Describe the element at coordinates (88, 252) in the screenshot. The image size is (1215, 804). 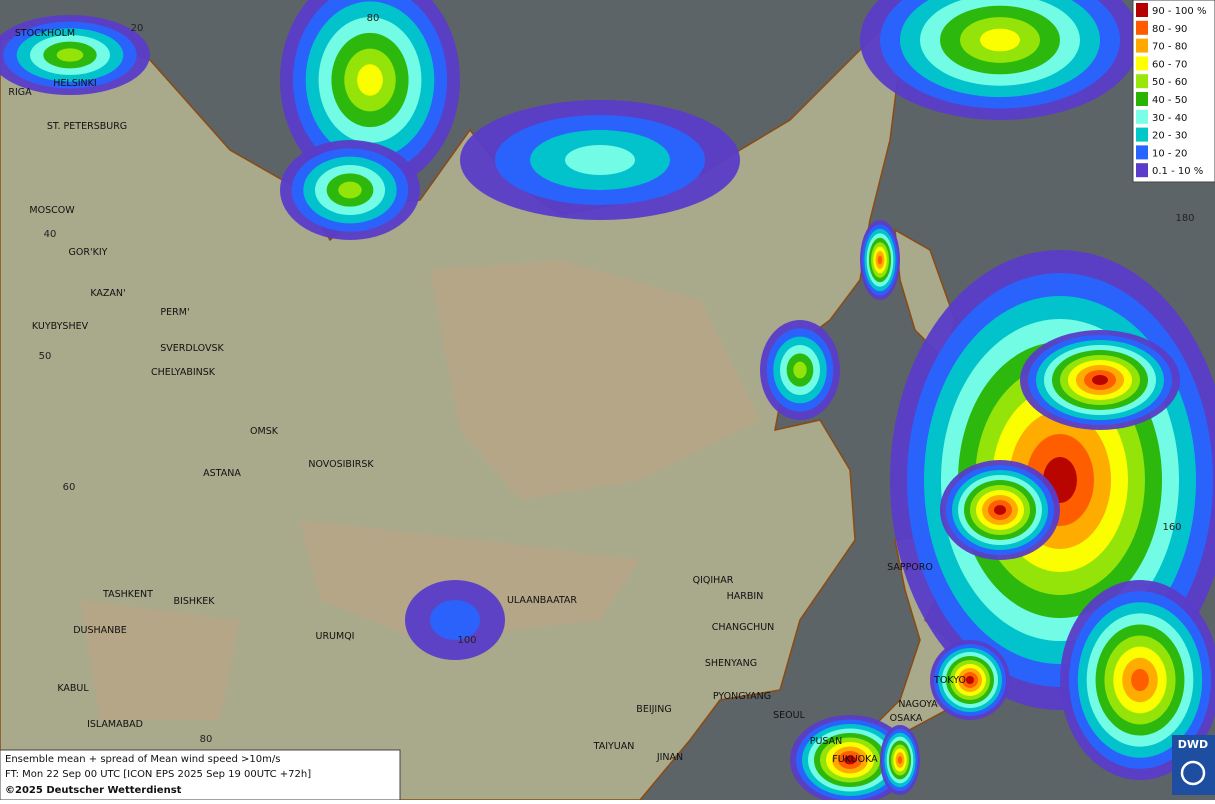
I see `city-label: GOR'KIY` at that location.